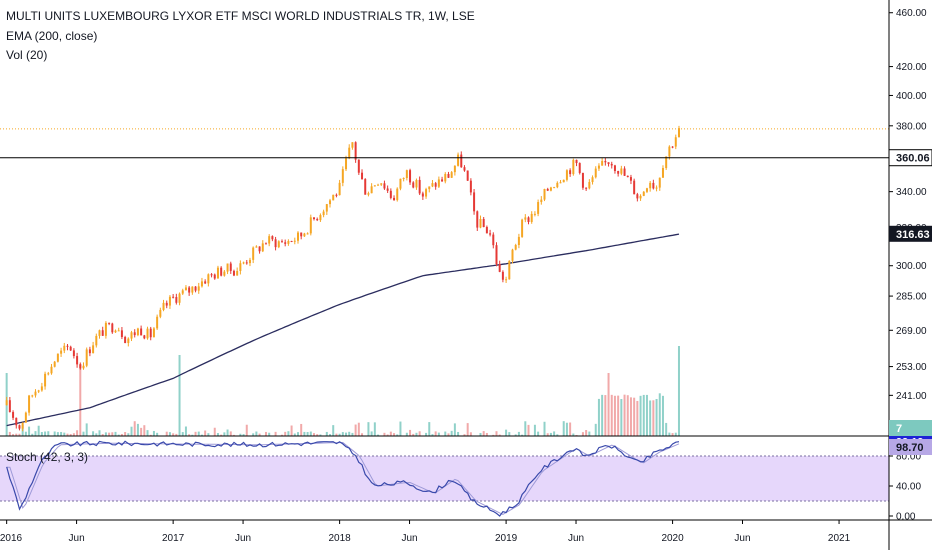  I want to click on ema-tag-bg, so click(910, 233).